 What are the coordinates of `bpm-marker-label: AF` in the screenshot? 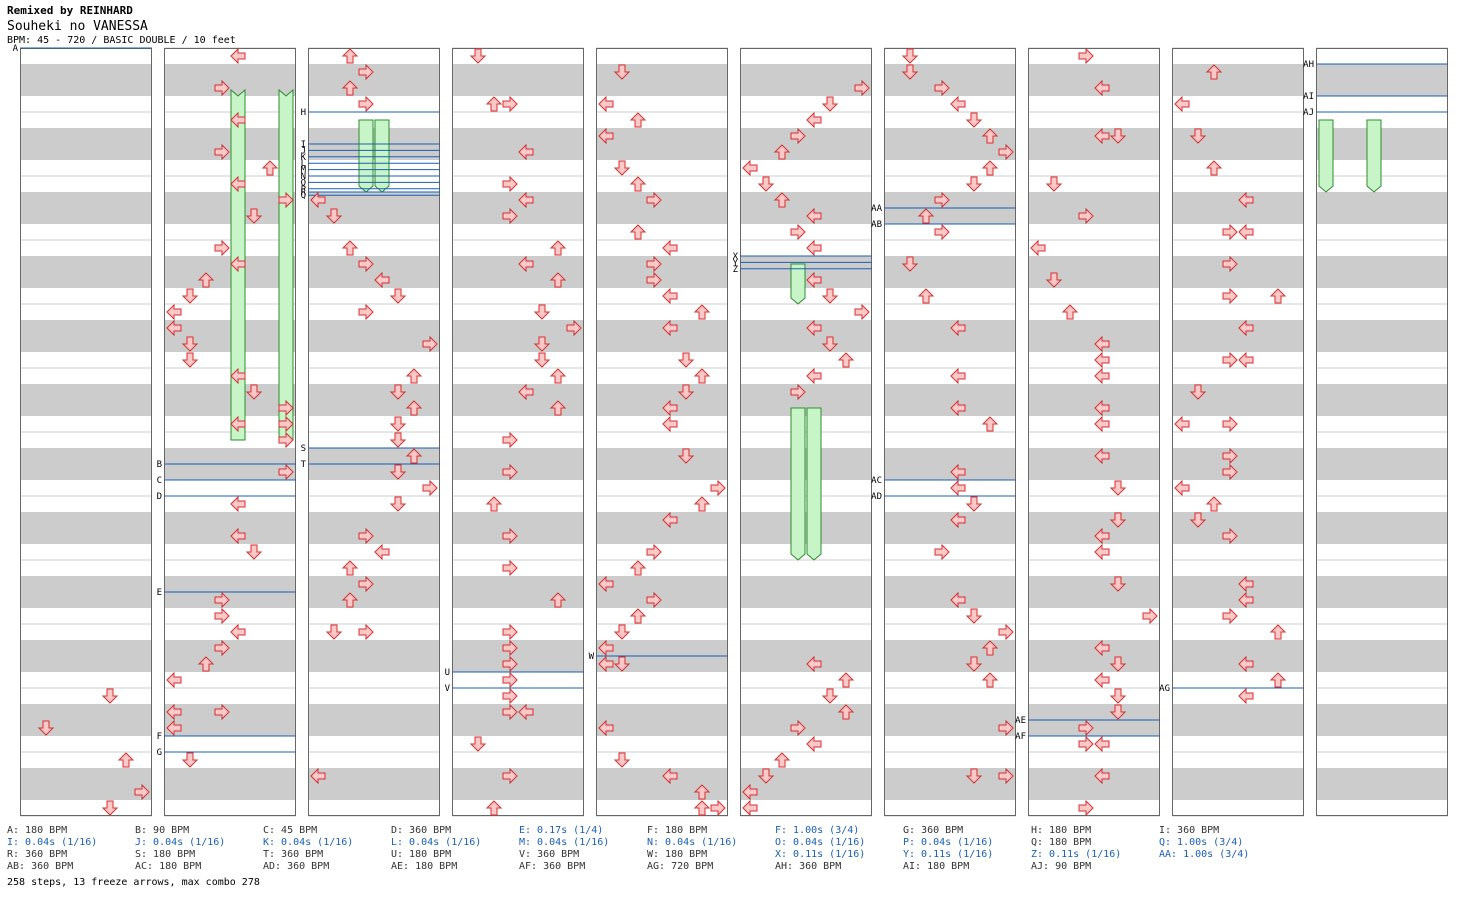 It's located at (1020, 737).